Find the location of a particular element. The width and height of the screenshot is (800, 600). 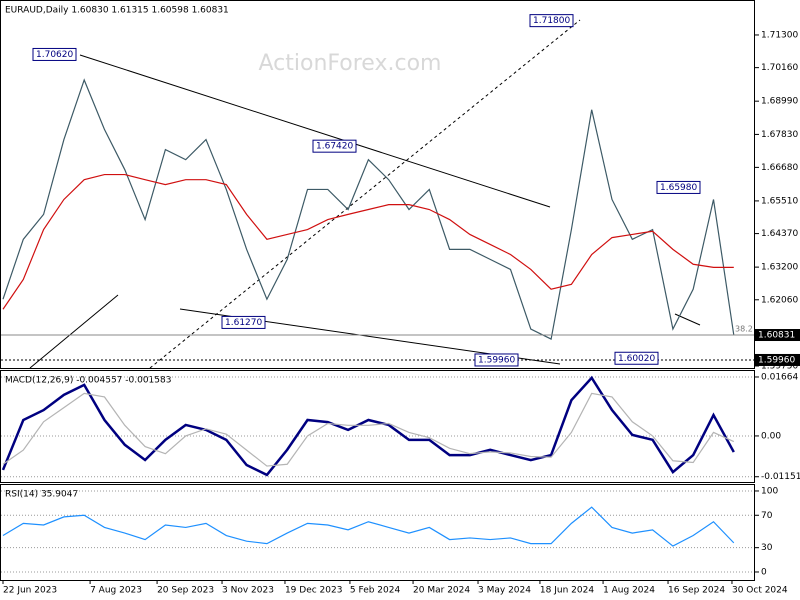

watermark: ActionForex.com is located at coordinates (350, 63).